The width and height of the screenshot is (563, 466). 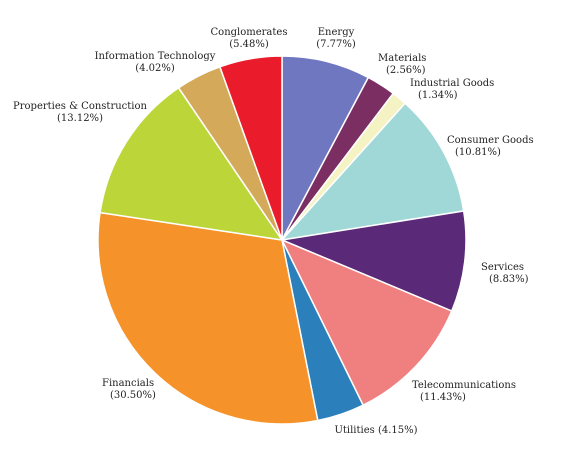 I want to click on slice-label: Properties & Construction (13.12%), so click(x=80, y=112).